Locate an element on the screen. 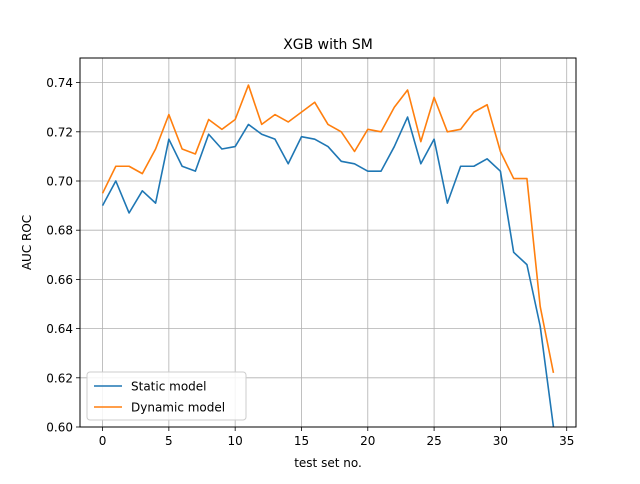 This screenshot has height=484, width=640. chart-title: XGB with SM is located at coordinates (328, 45).